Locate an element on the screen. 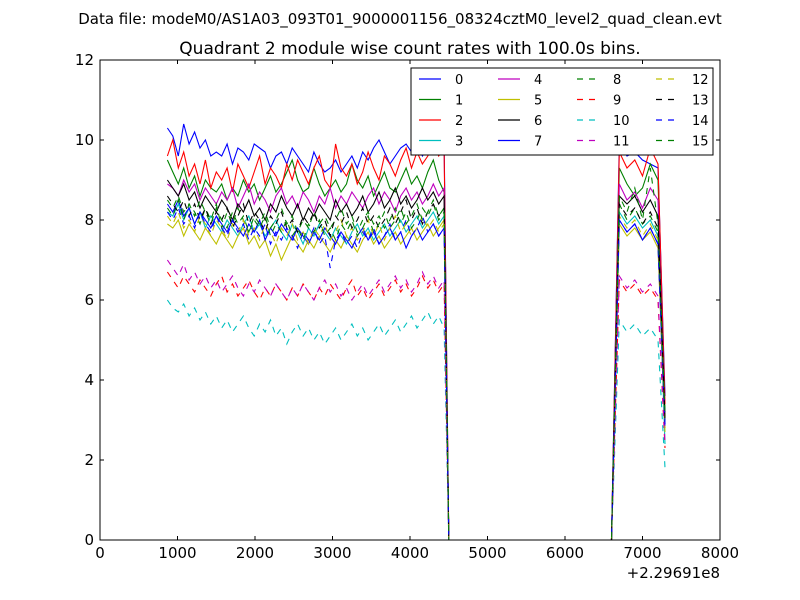 The width and height of the screenshot is (800, 600). x-tick-label: 0 is located at coordinates (100, 553).